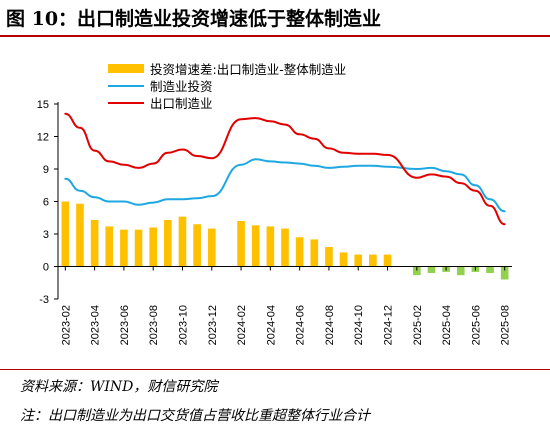 Image resolution: width=550 pixels, height=437 pixels. I want to click on x-tick-label: 2023-06, so click(125, 325).